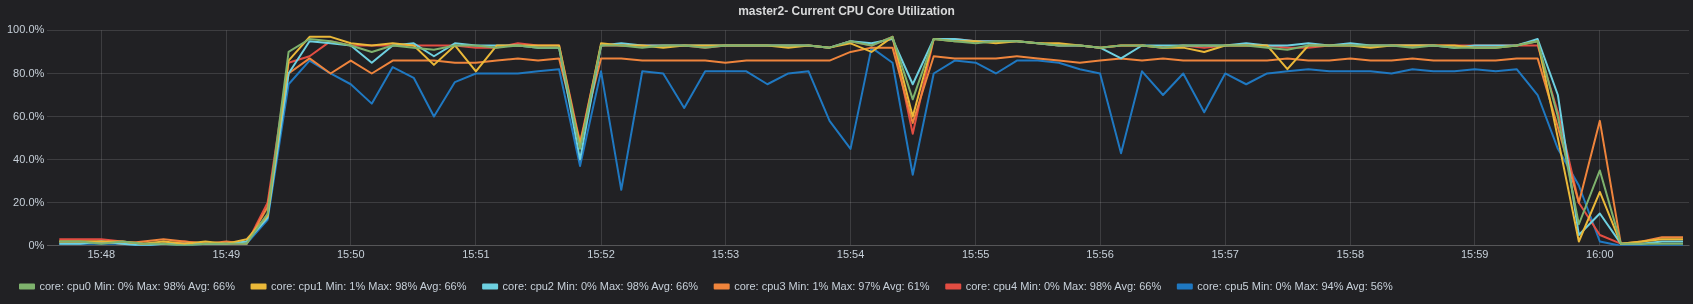  Describe the element at coordinates (1474, 254) in the screenshot. I see `x-tick-label: 15:59` at that location.